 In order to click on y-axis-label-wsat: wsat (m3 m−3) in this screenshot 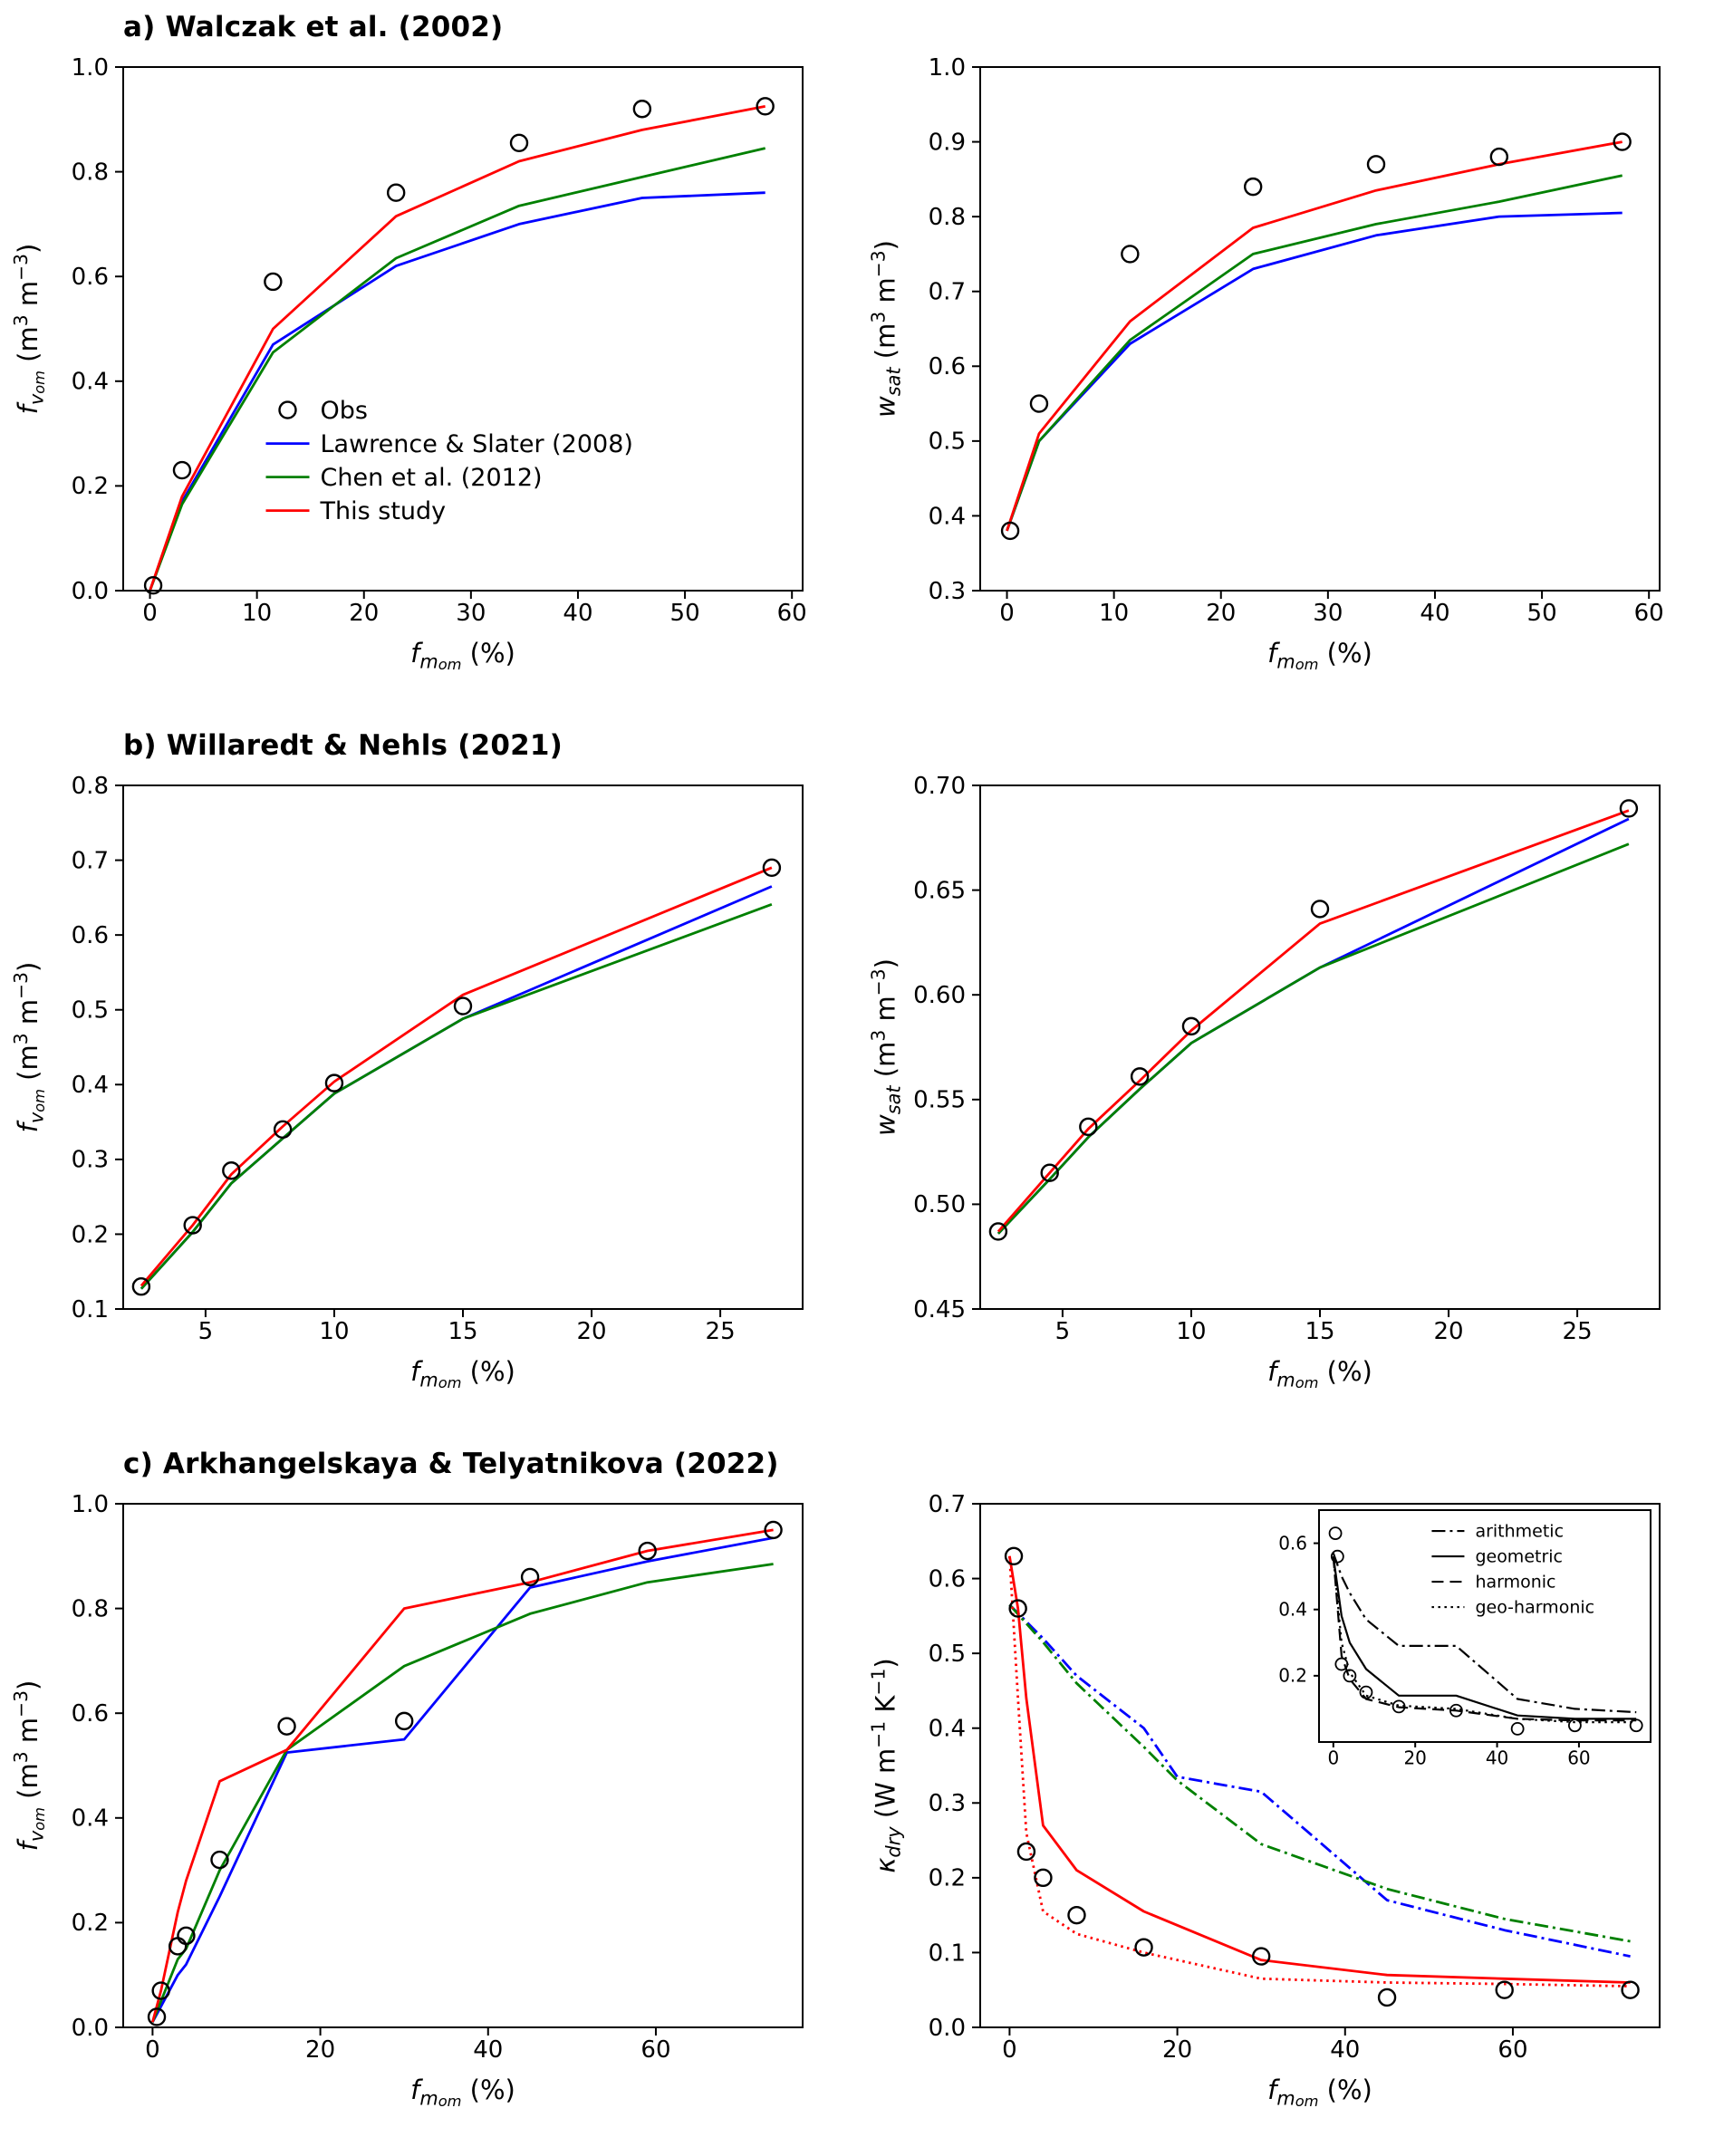, I will do `click(886, 1047)`.